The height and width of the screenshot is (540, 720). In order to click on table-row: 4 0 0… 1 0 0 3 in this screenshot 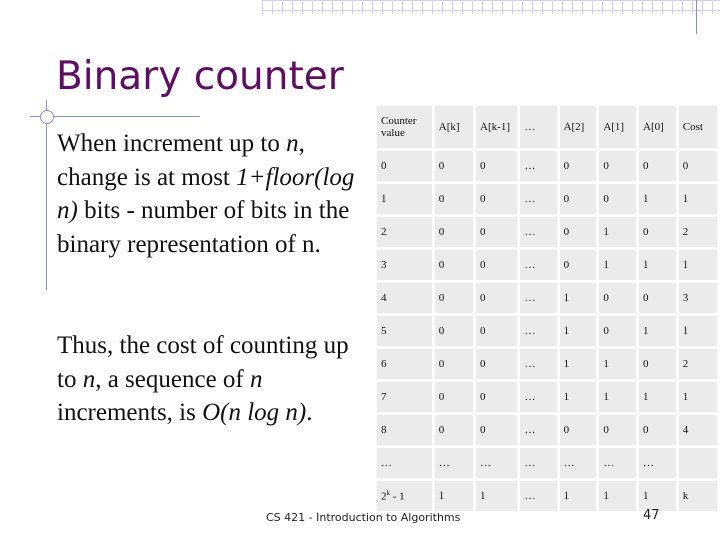, I will do `click(547, 298)`.